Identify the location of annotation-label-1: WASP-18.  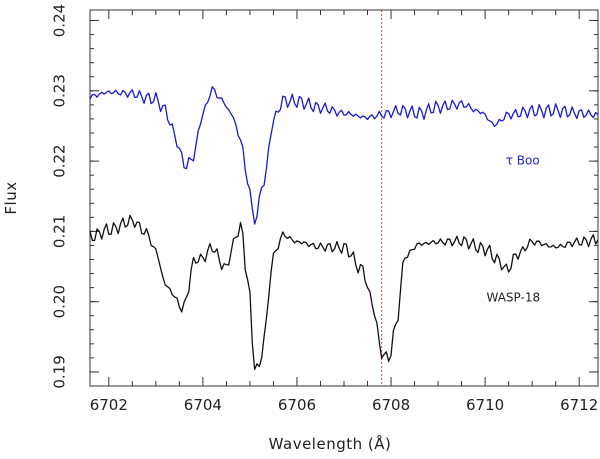
(514, 298).